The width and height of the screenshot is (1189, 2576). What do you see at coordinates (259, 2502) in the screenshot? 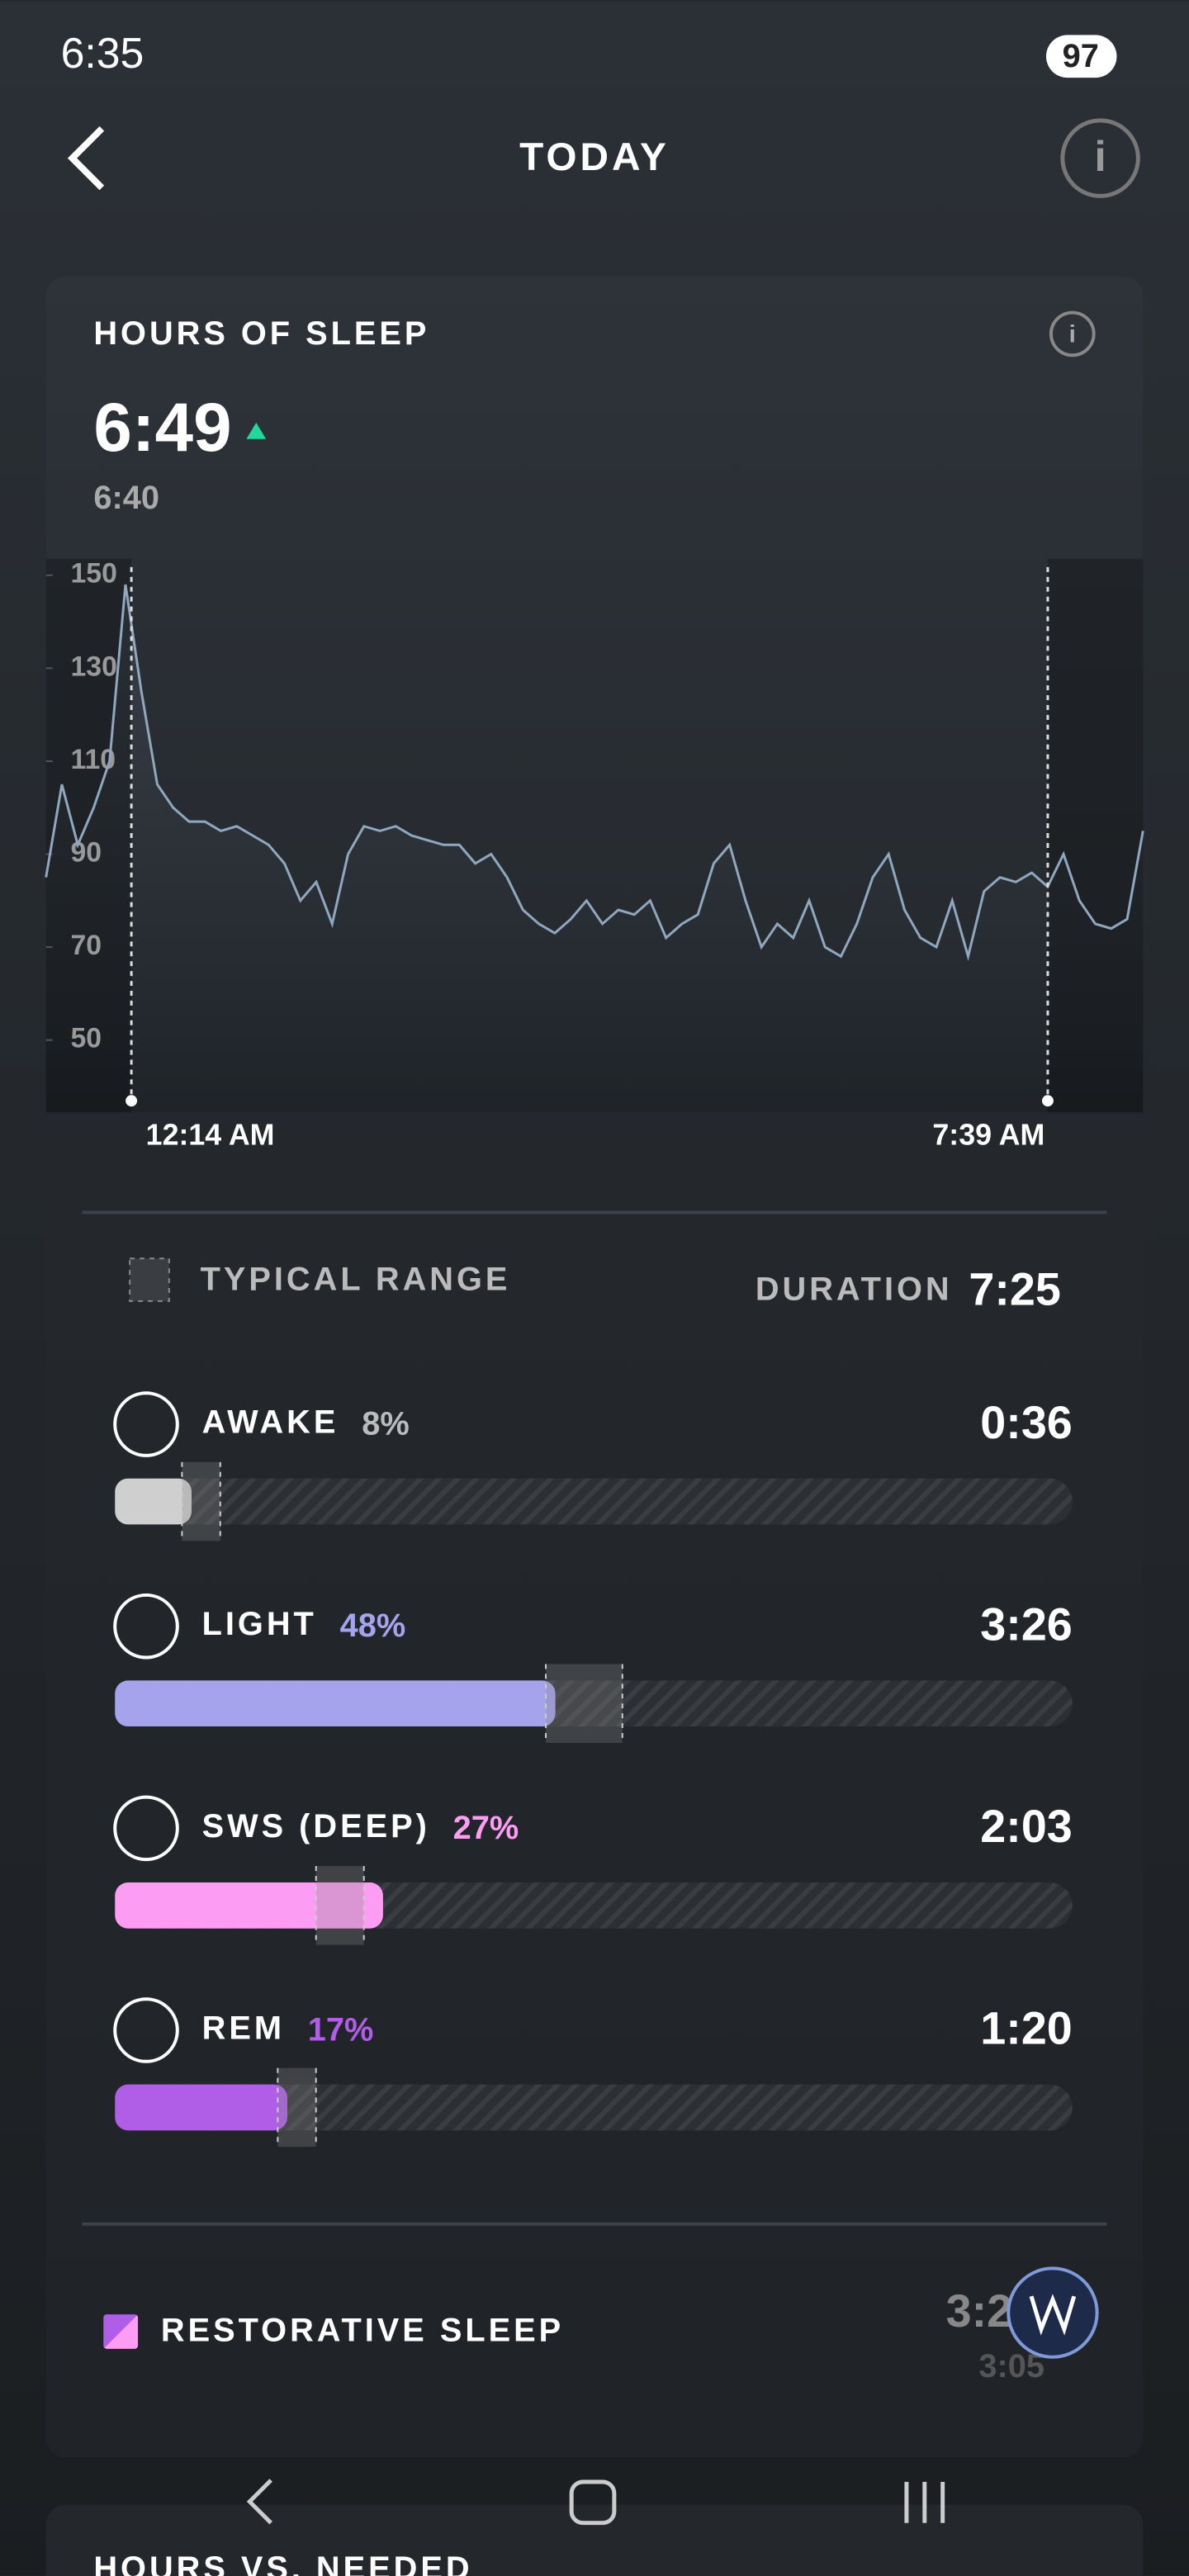
I see `nav-back` at bounding box center [259, 2502].